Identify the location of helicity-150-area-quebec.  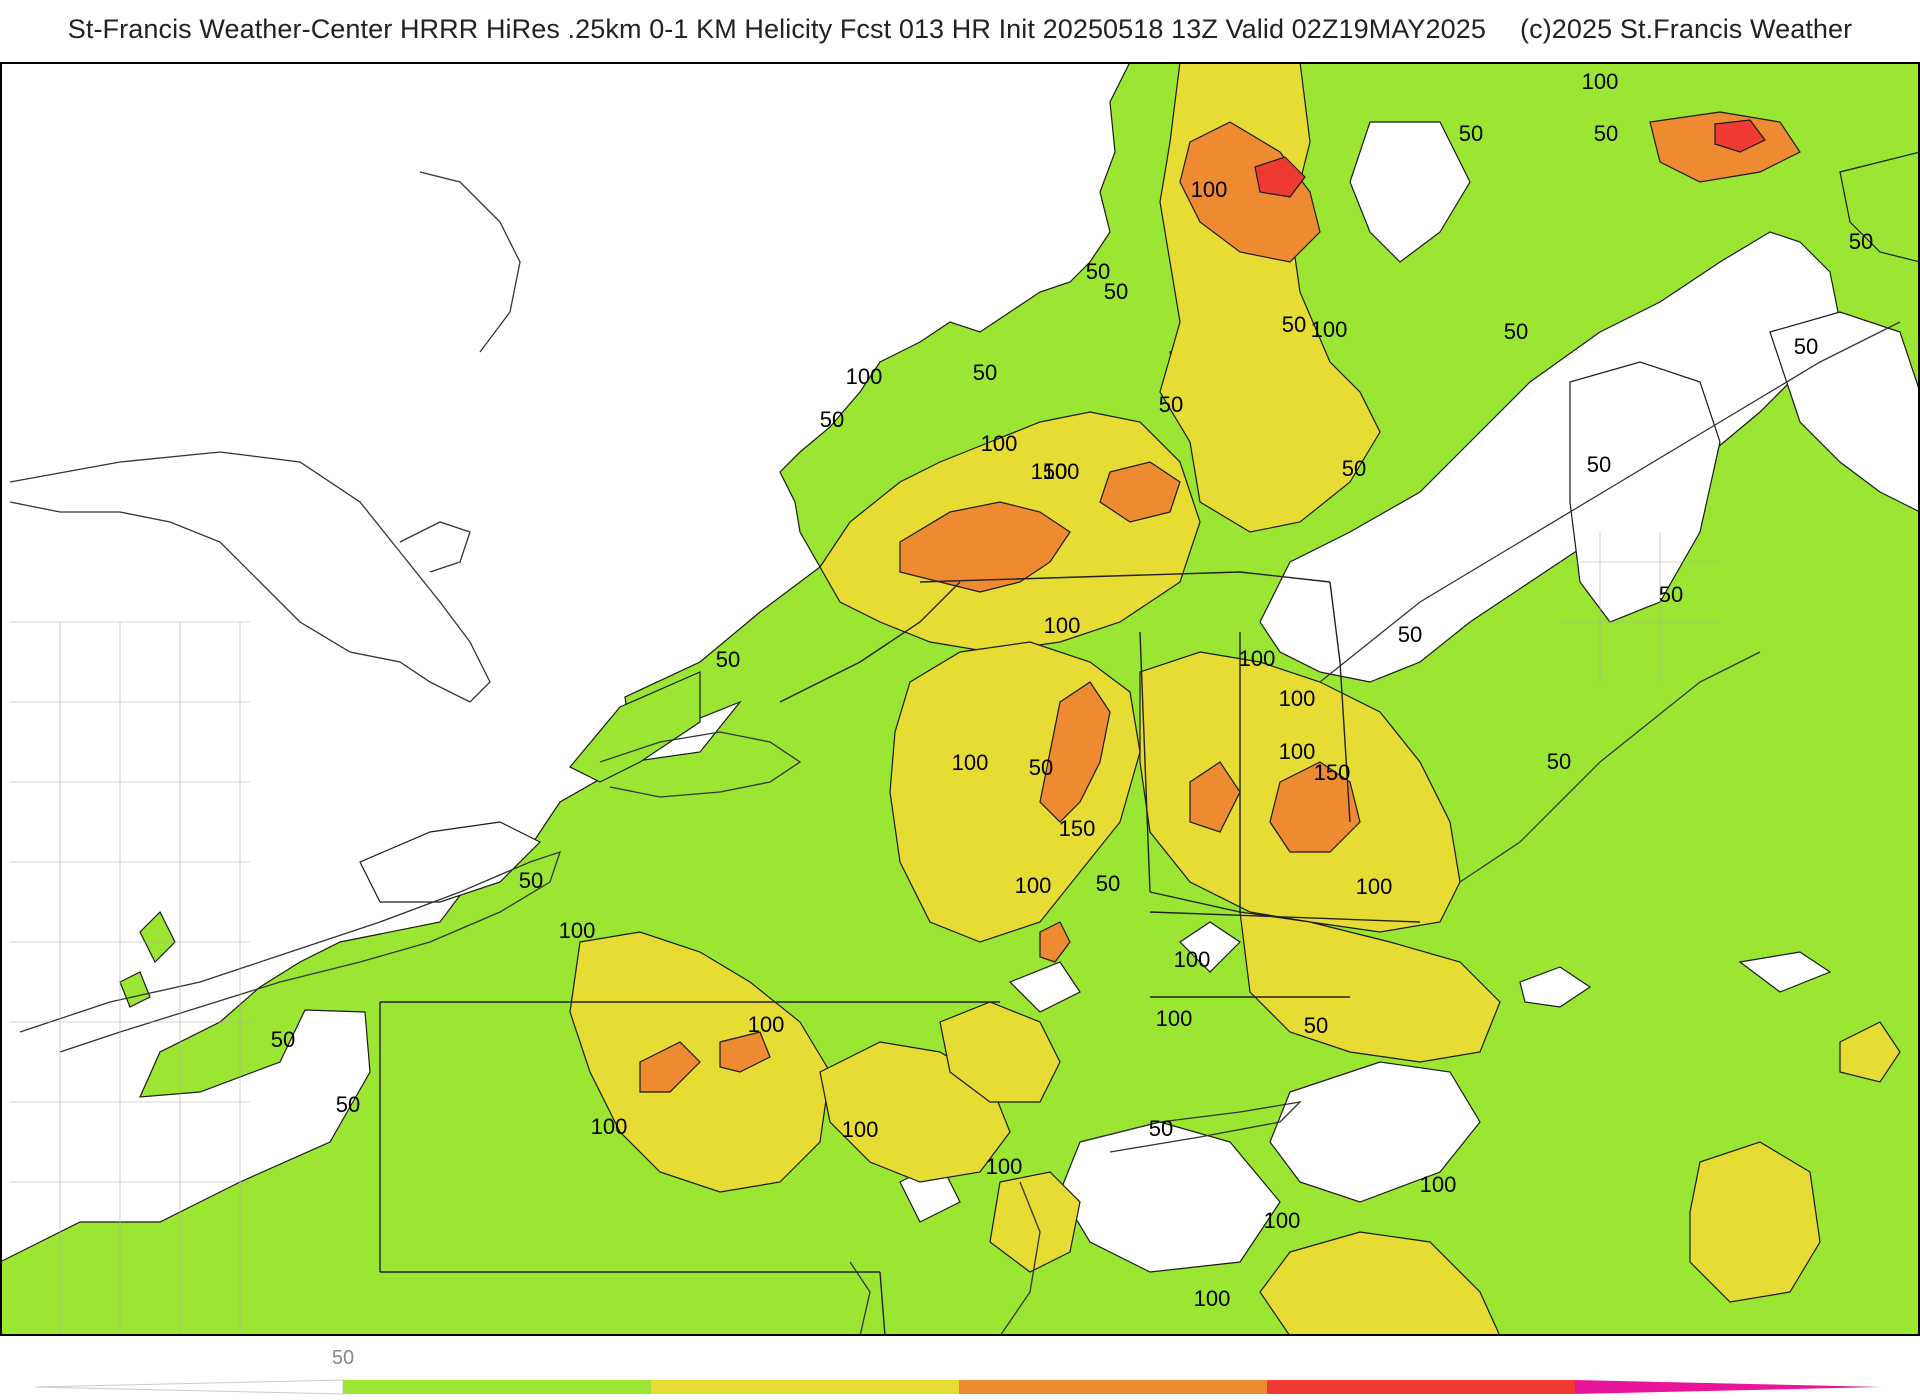
(1250, 192).